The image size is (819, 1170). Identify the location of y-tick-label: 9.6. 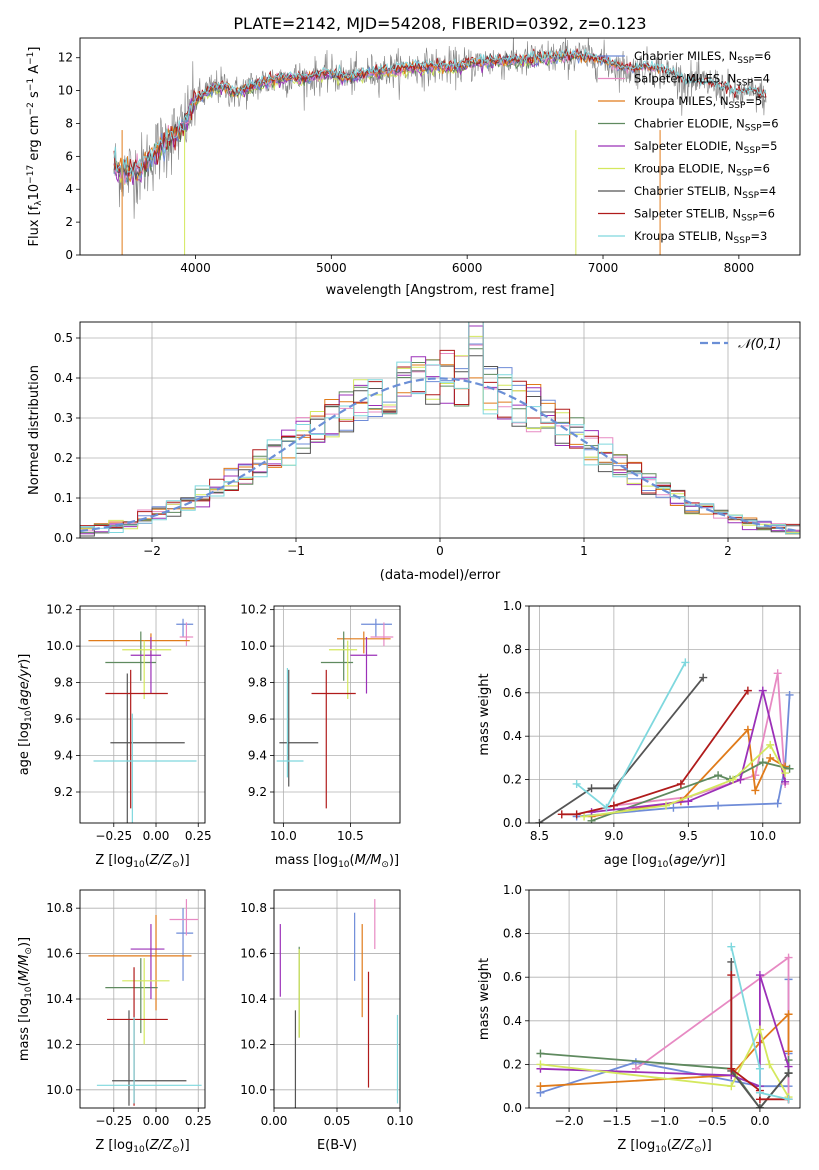
(257, 719).